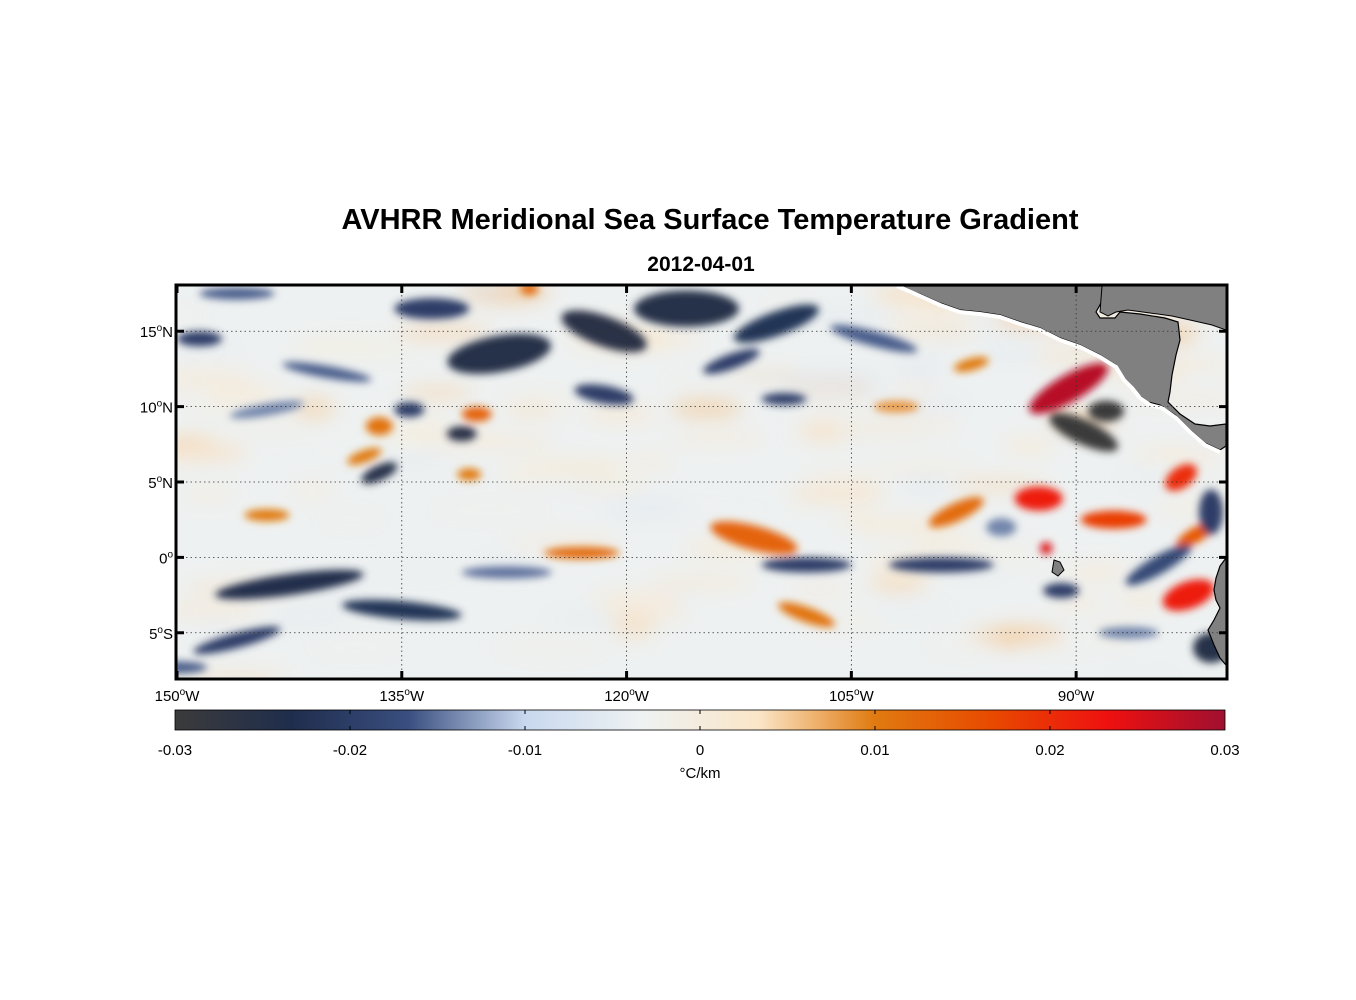 The image size is (1356, 1000). I want to click on colorbar-ticks: -0.03 -0.02 -0.01 0 0.01 0.02 0.03, so click(699, 734).